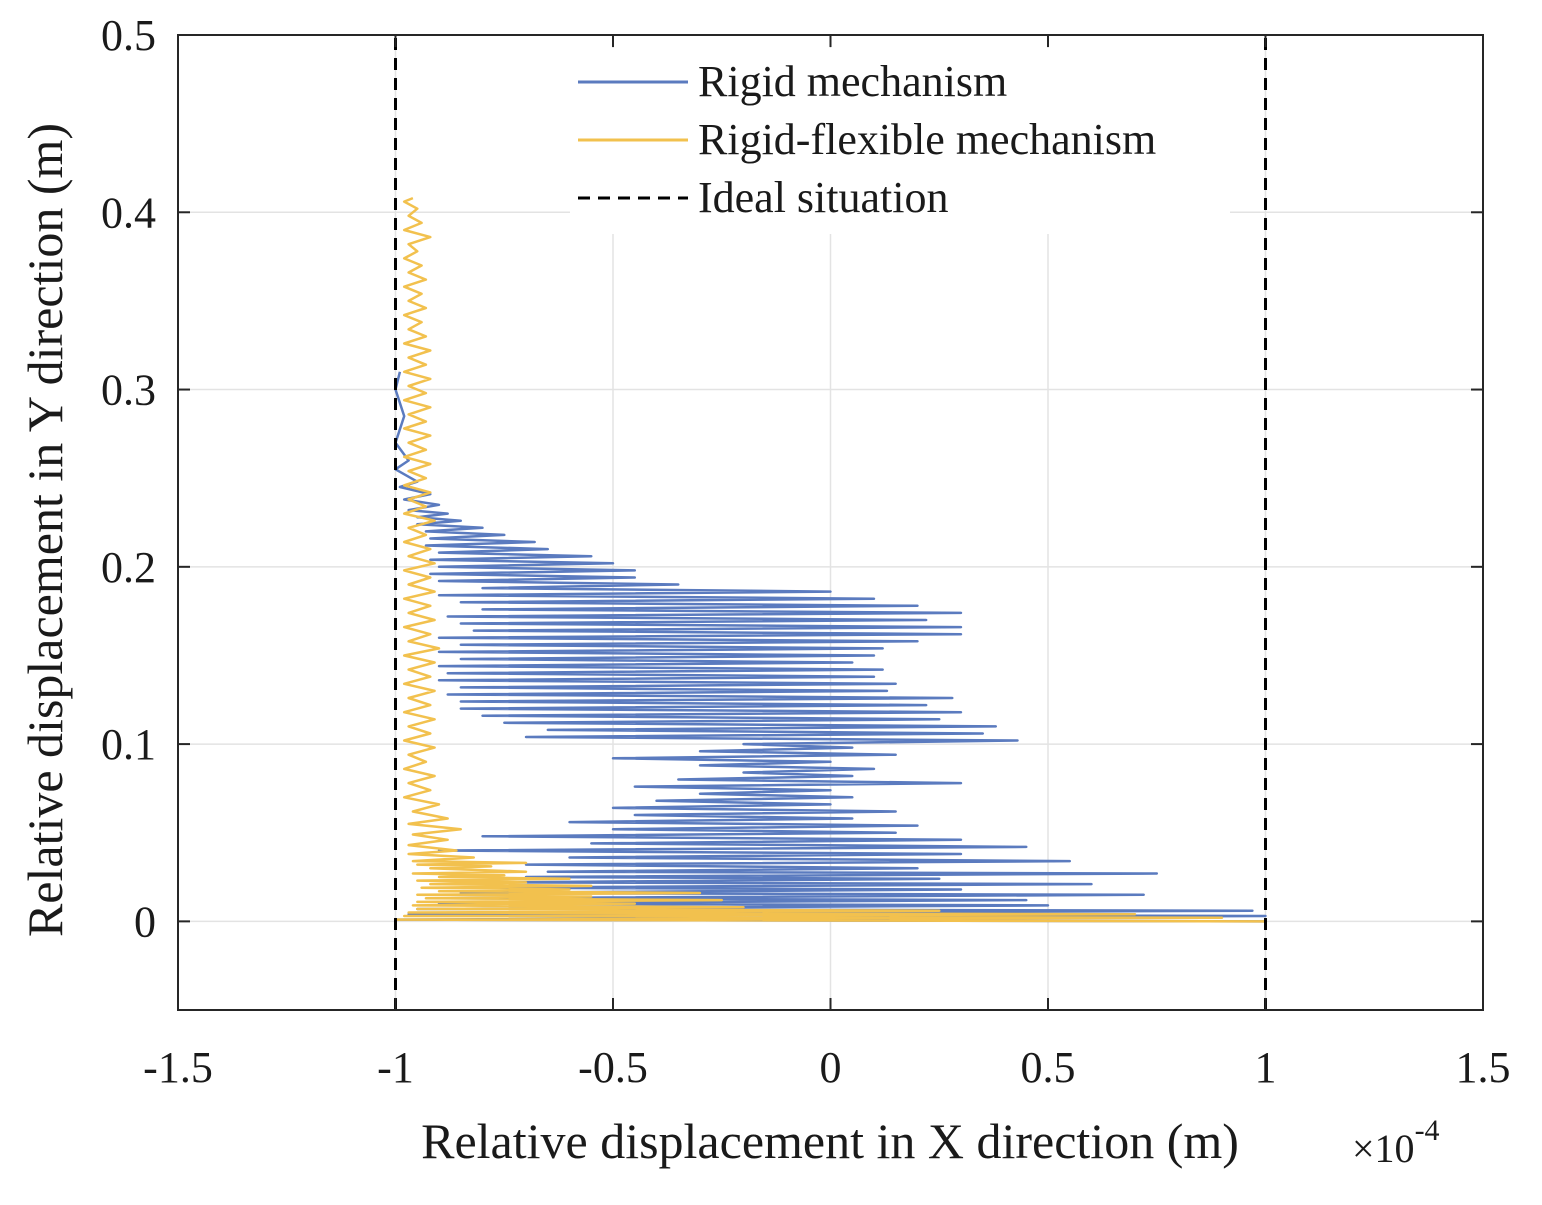  Describe the element at coordinates (613, 1067) in the screenshot. I see `x-tick-label: -0.5` at that location.